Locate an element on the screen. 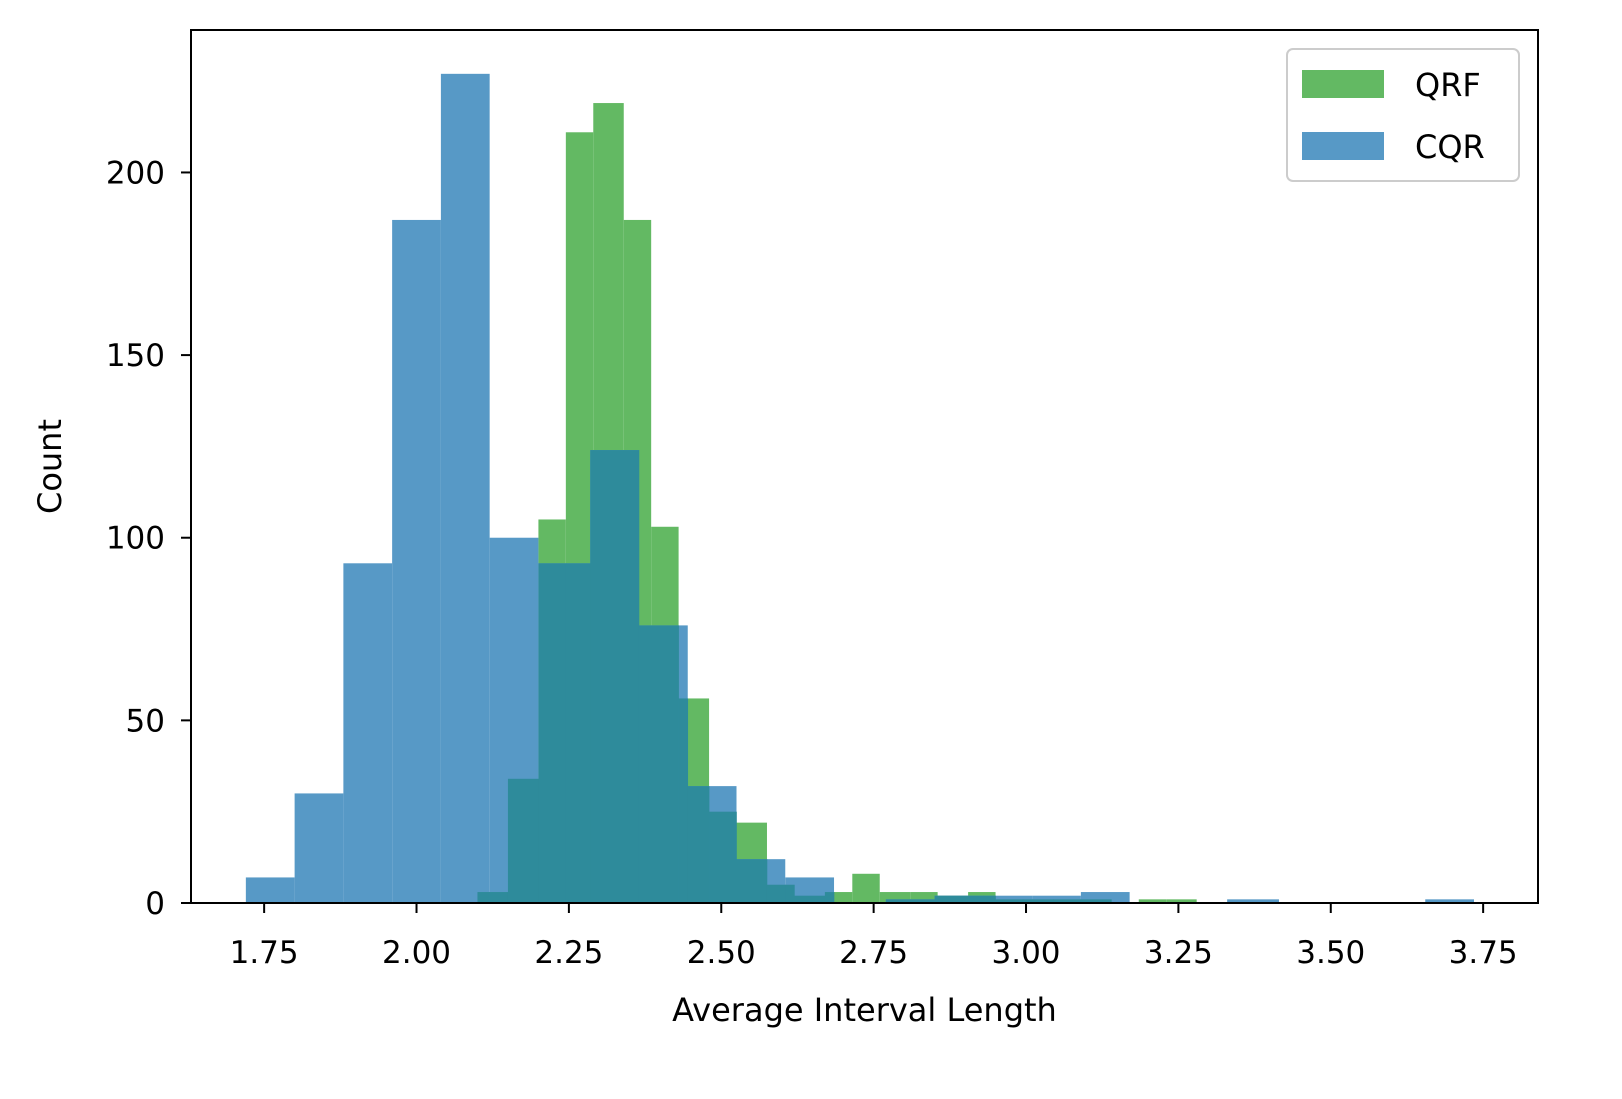 The image size is (1622, 1099). y-axis-ticks: 0 50 100 150 200 is located at coordinates (148, 538).